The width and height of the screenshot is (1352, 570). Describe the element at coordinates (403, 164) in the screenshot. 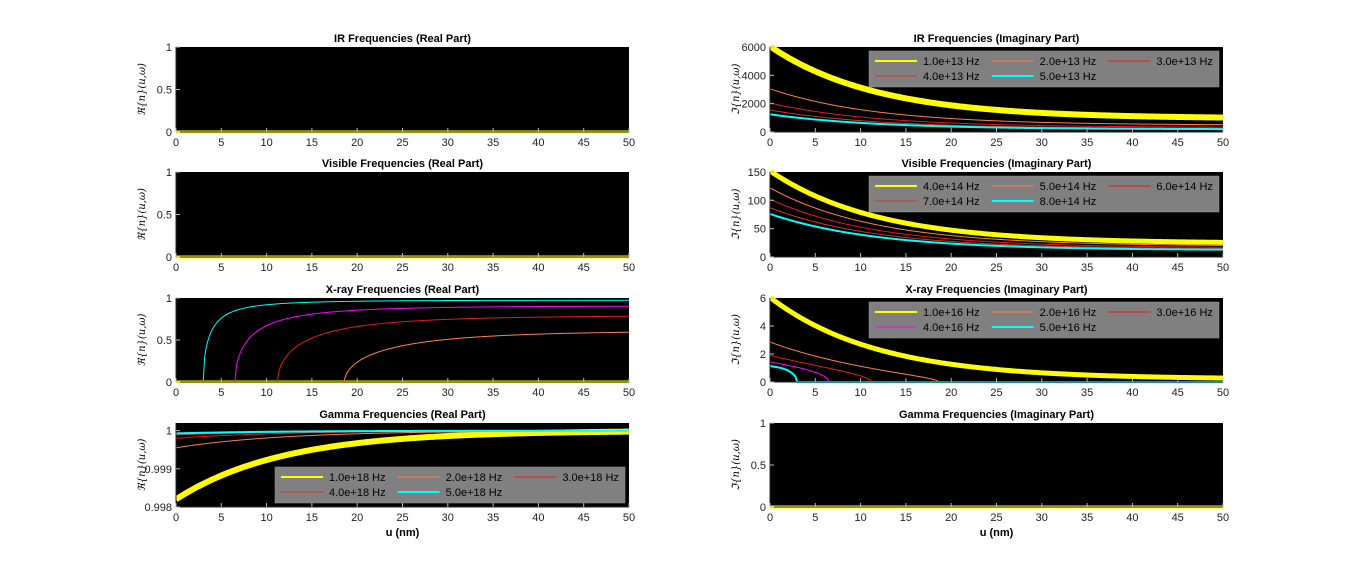

I see `subplot-title: Visible Frequencies (Real Part)` at that location.